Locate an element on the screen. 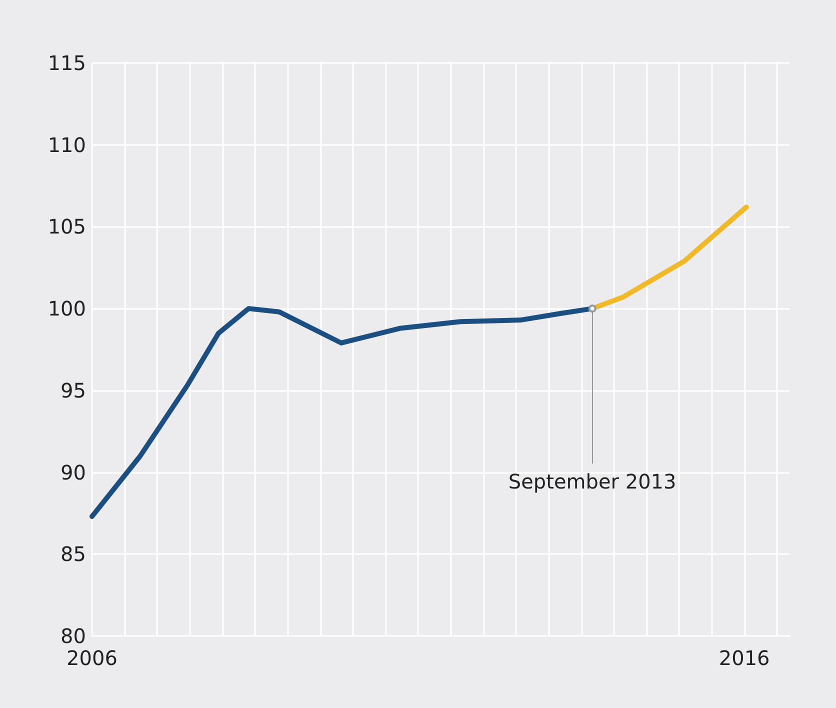  y-tick-label: 115 is located at coordinates (67, 63).